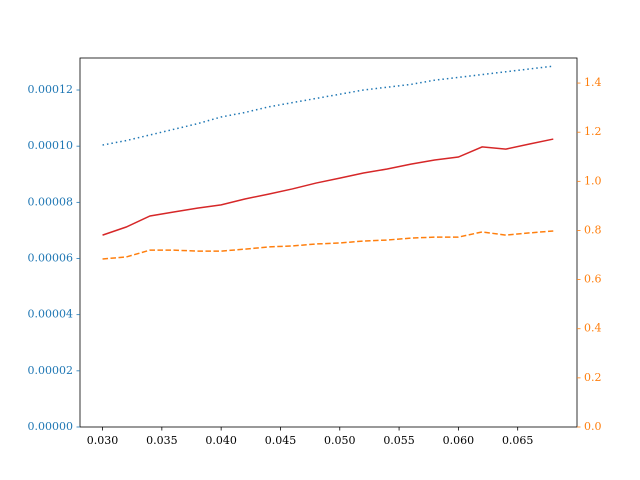 The height and width of the screenshot is (480, 640). Describe the element at coordinates (51, 258) in the screenshot. I see `y-tick-label: 0.00006` at that location.